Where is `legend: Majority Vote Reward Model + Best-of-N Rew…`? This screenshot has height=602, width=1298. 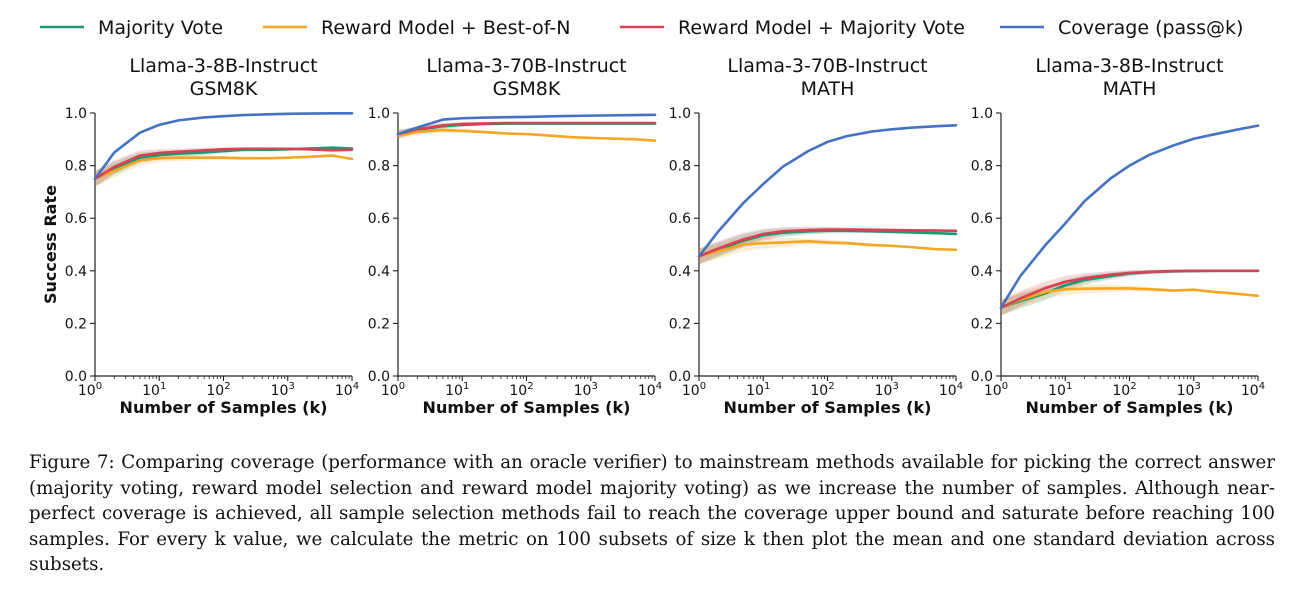 legend: Majority Vote Reward Model + Best-of-N Rew… is located at coordinates (641, 28).